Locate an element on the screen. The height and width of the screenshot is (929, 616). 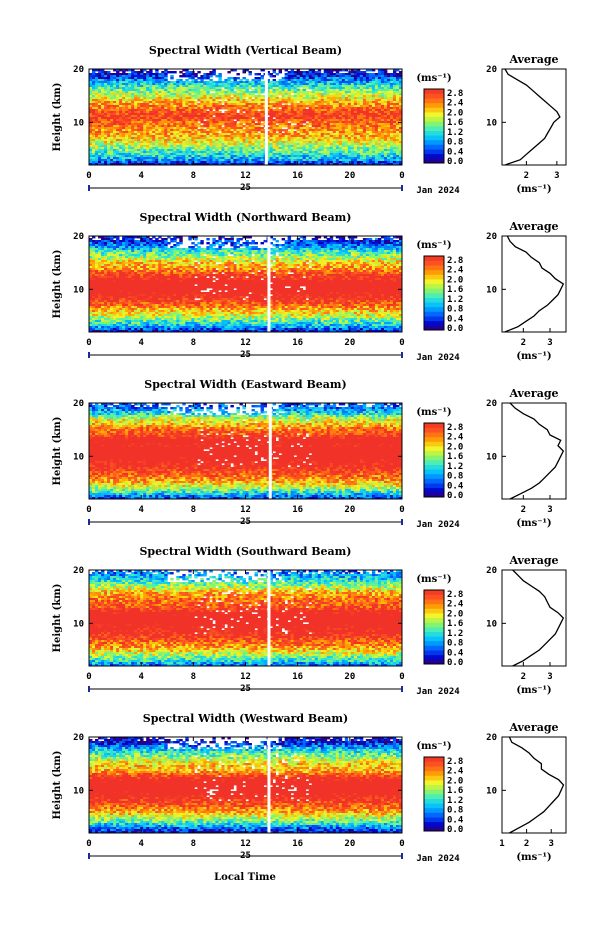
panel-title: Spectral Width (Vertical Beam) is located at coordinates (245, 50).